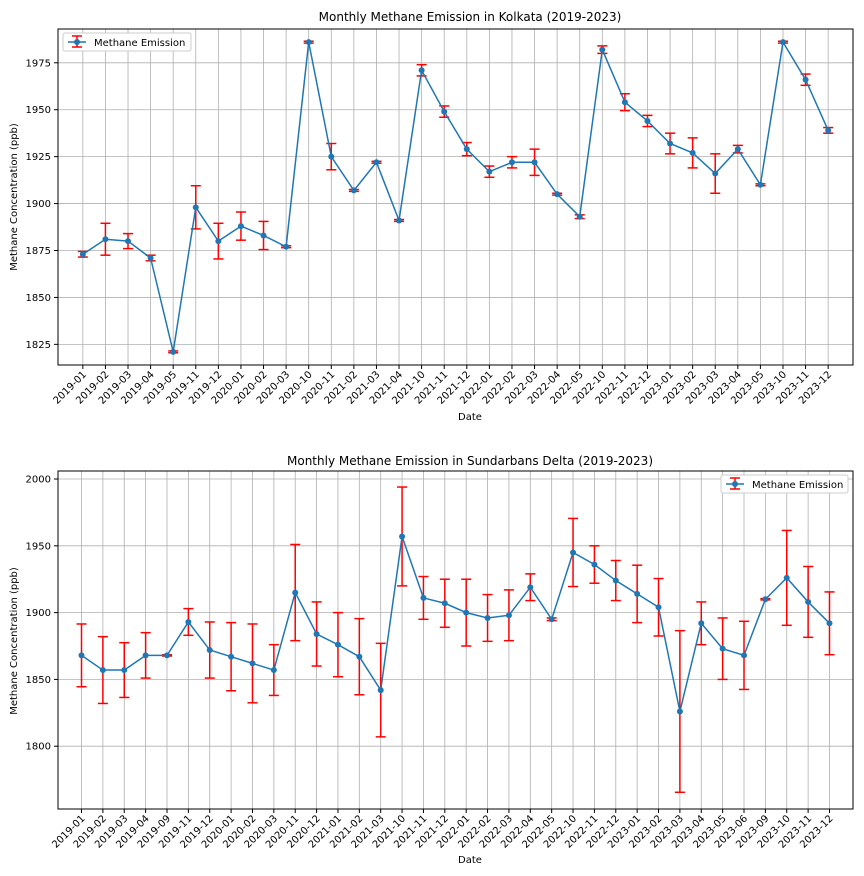 The height and width of the screenshot is (876, 864). I want to click on y-axis: 1800 1850 1900 1950 2000, so click(42, 614).